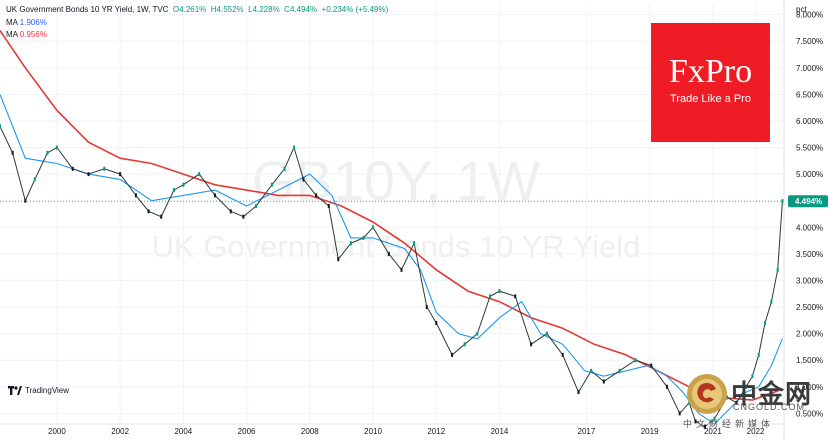  What do you see at coordinates (33, 34) in the screenshot?
I see `ma-long-value: 0.956%` at bounding box center [33, 34].